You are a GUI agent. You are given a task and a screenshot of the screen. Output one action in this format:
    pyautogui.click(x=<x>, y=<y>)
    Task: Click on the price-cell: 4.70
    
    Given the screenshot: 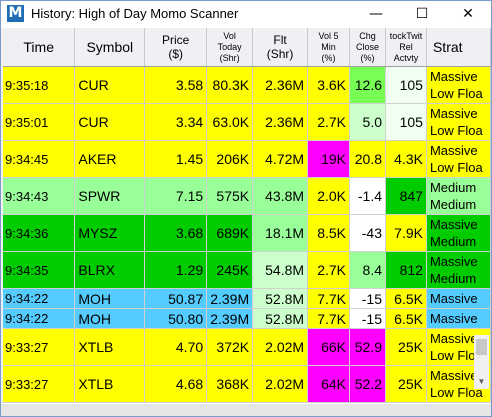 What is the action you would take?
    pyautogui.click(x=176, y=347)
    